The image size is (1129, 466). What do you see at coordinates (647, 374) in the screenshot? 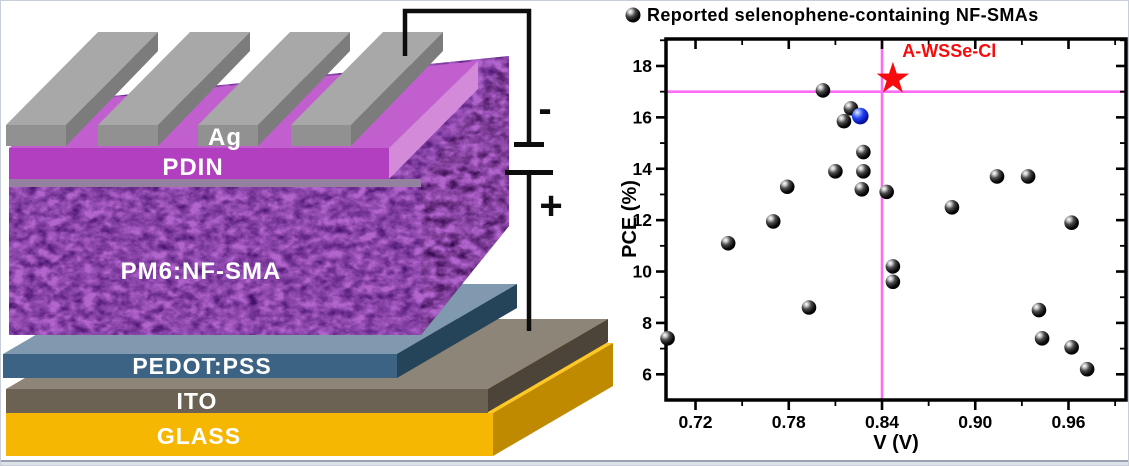
I see `y-tick-label: 6` at bounding box center [647, 374].